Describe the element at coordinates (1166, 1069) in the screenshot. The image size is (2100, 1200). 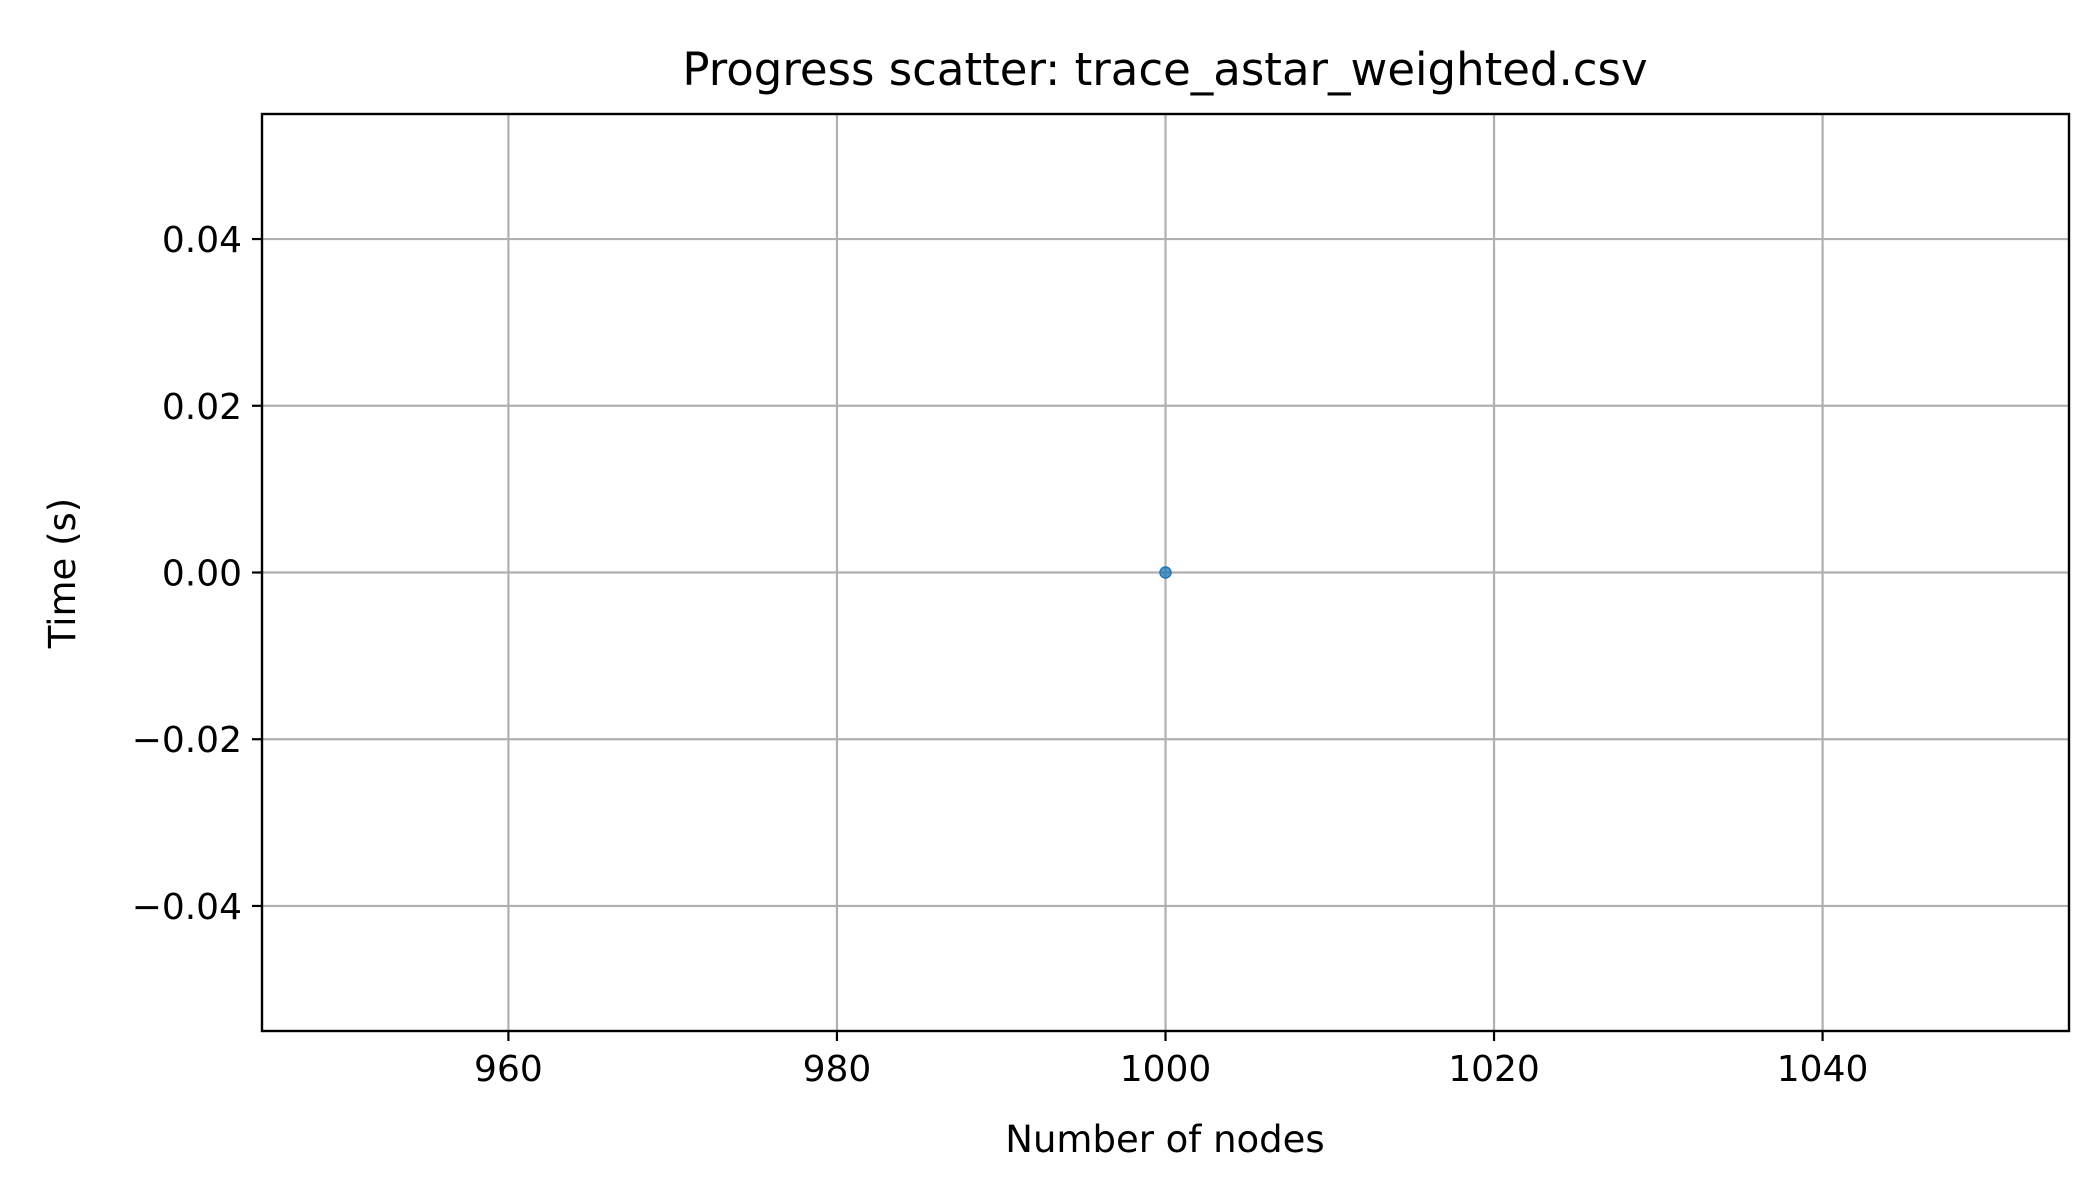
I see `x-tick-label: 1000` at that location.